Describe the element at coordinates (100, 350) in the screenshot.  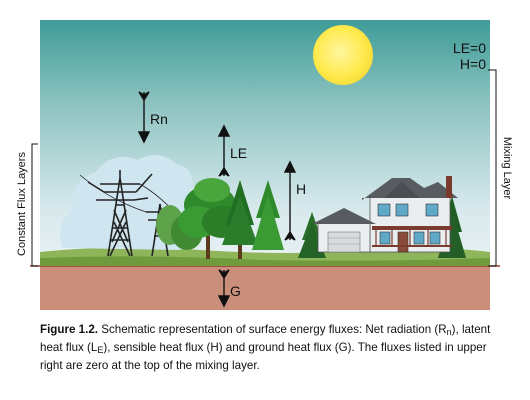
I see `caption-le-sub: E` at that location.